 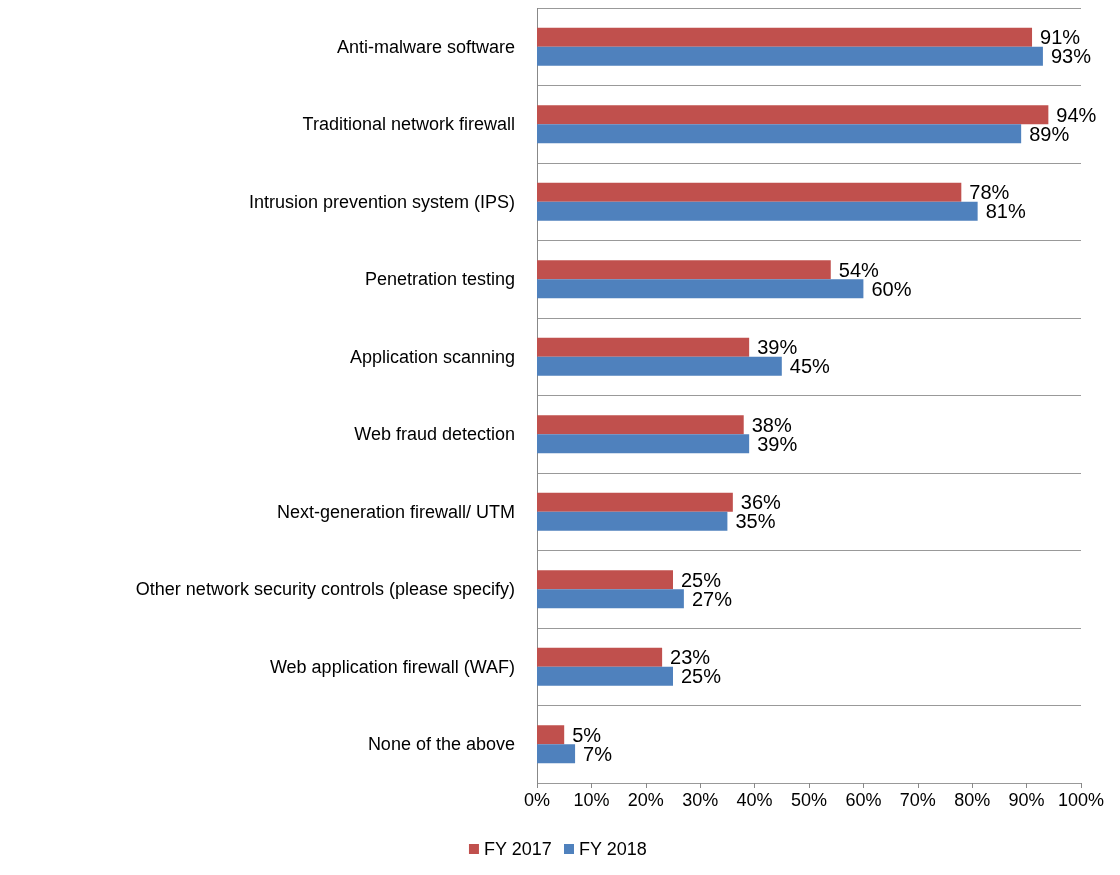 What do you see at coordinates (441, 744) in the screenshot?
I see `y-tick-label: None of the above` at bounding box center [441, 744].